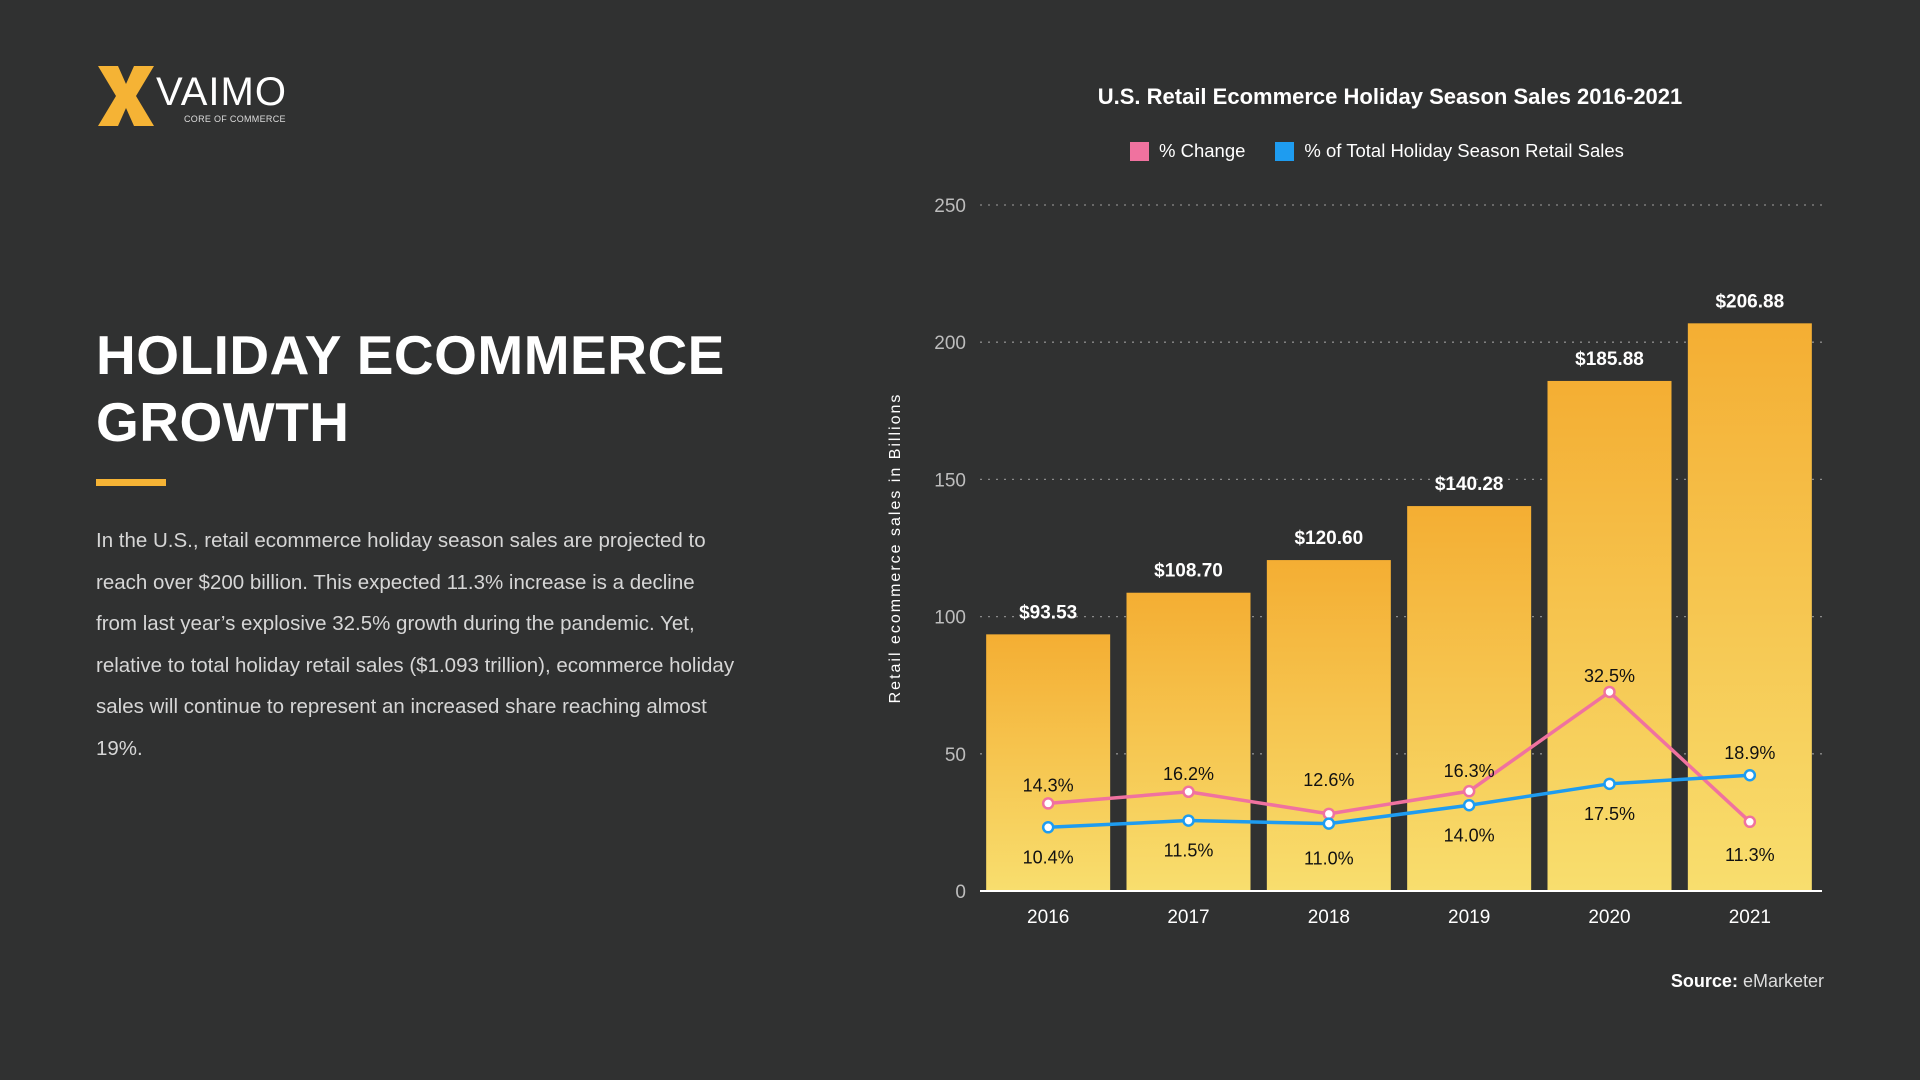 The image size is (1920, 1080). I want to click on line-point-label: 14.0%, so click(1469, 835).